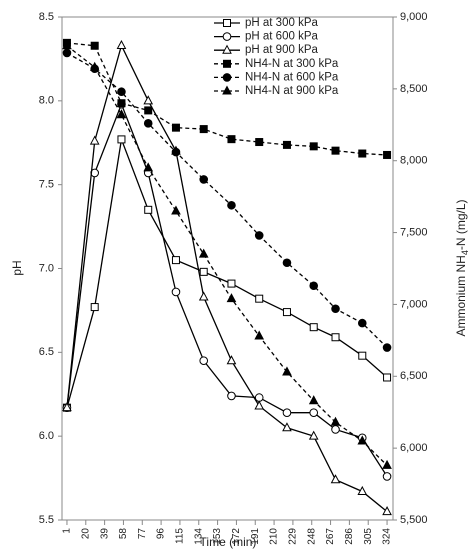 The width and height of the screenshot is (476, 550). Describe the element at coordinates (387, 536) in the screenshot. I see `x-tick-label: 324` at that location.